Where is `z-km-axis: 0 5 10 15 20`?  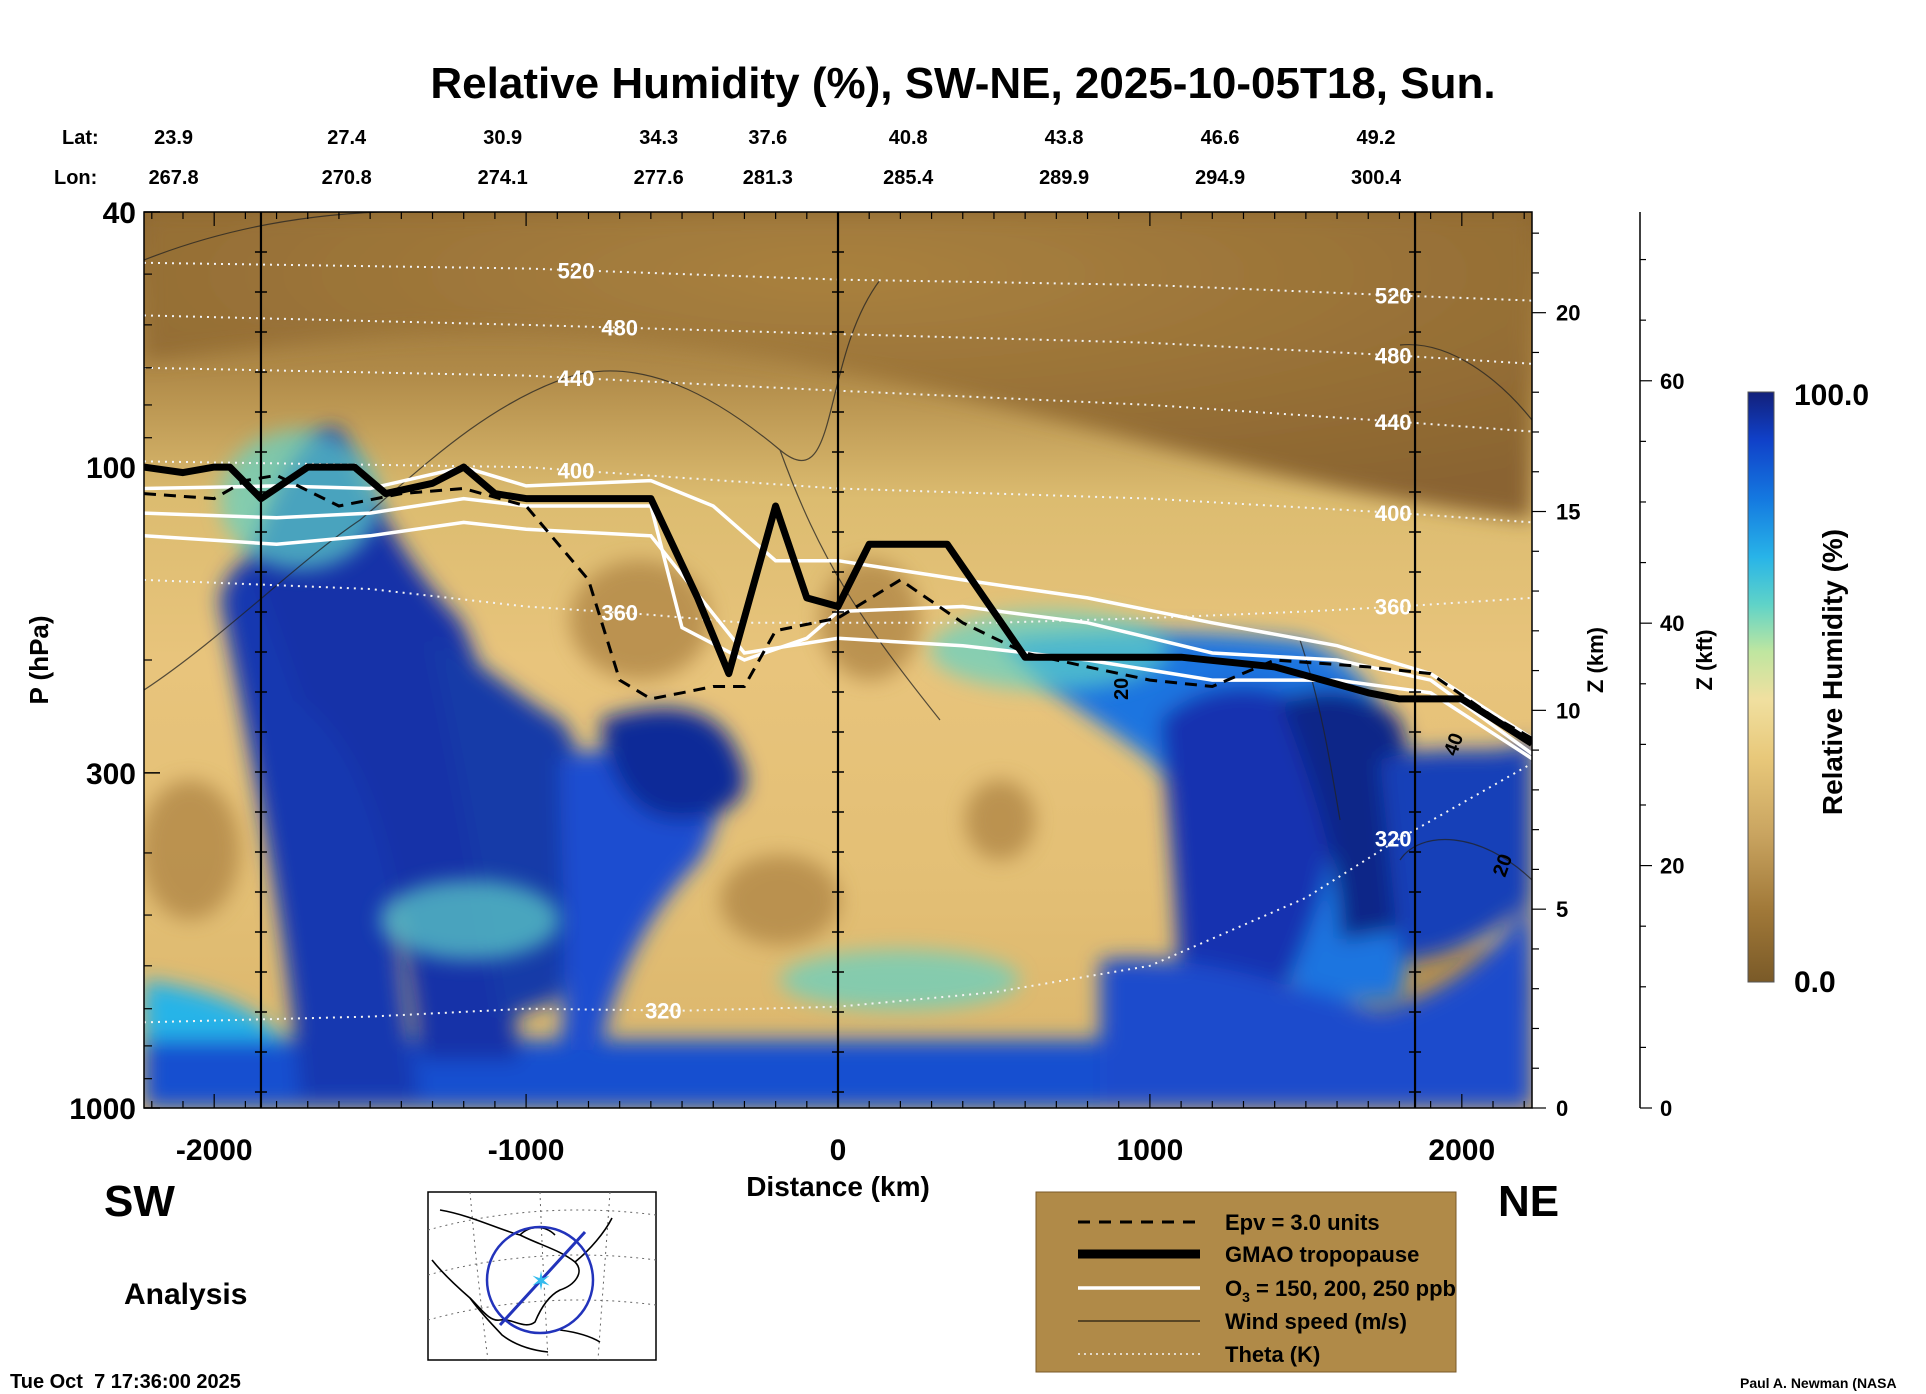
z-km-axis: 0 5 10 15 20 is located at coordinates (1556, 676).